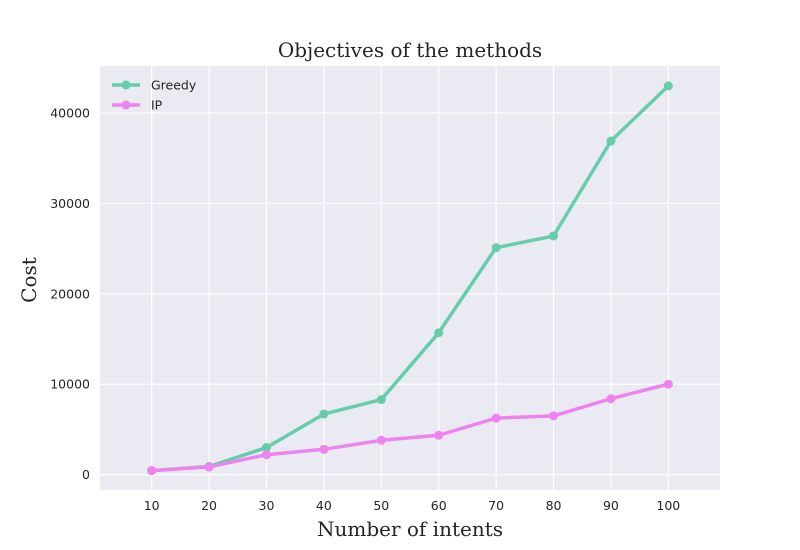  I want to click on x-tick-label: 50, so click(381, 505).